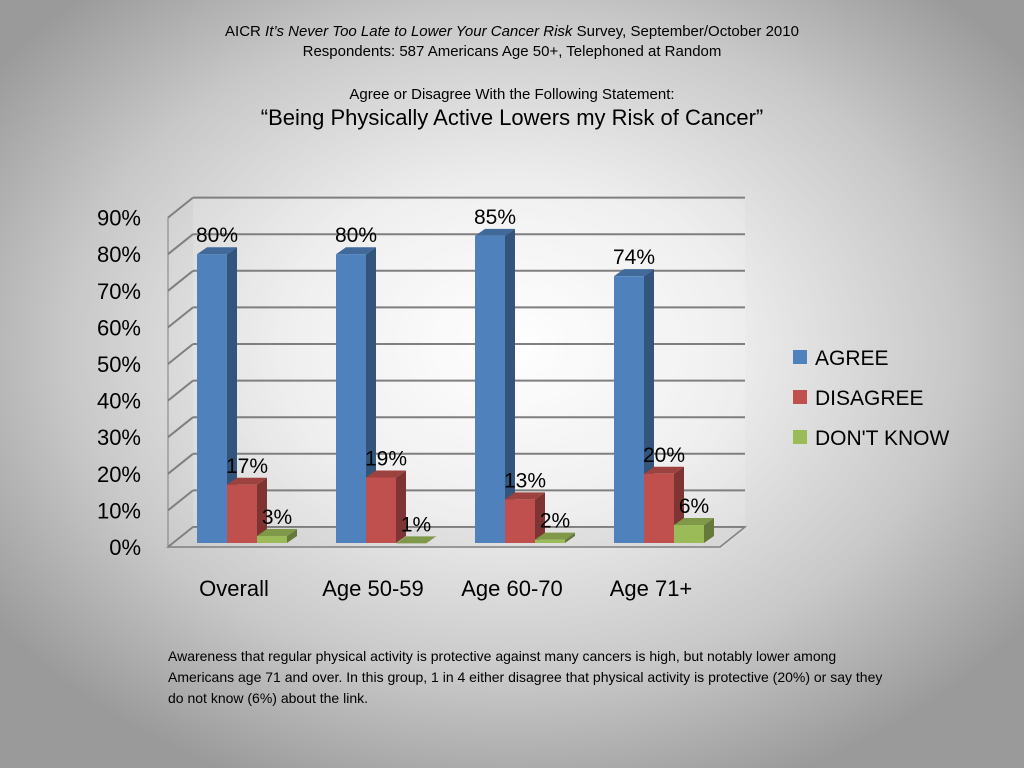 Image resolution: width=1024 pixels, height=768 pixels. I want to click on y-tick-label: 30%, so click(119, 437).